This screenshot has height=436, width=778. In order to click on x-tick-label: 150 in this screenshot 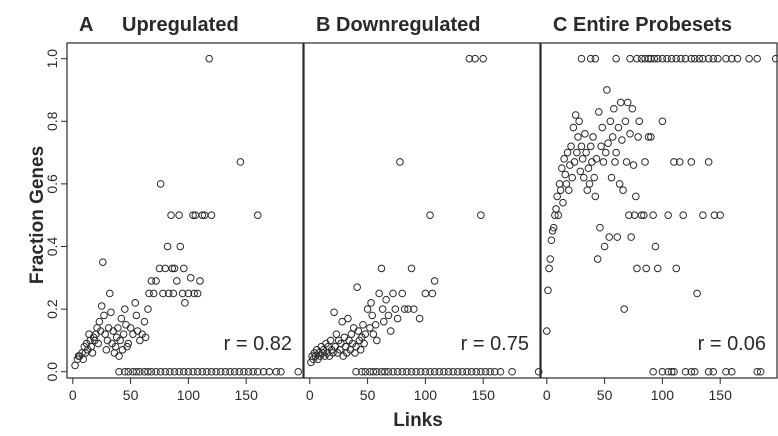, I will do `click(721, 395)`.